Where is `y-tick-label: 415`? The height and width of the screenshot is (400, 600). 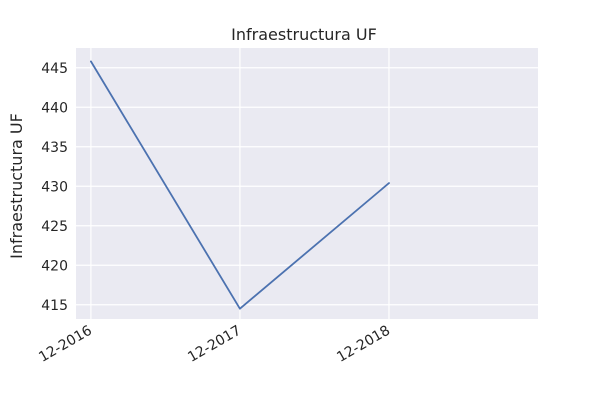
y-tick-label: 415 is located at coordinates (54, 306).